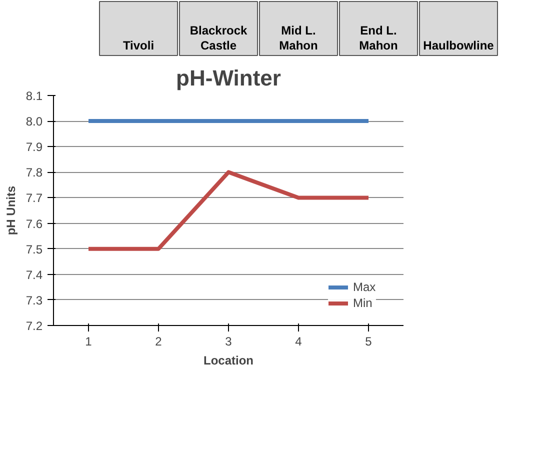  What do you see at coordinates (158, 341) in the screenshot?
I see `x-tick-label: 2` at bounding box center [158, 341].